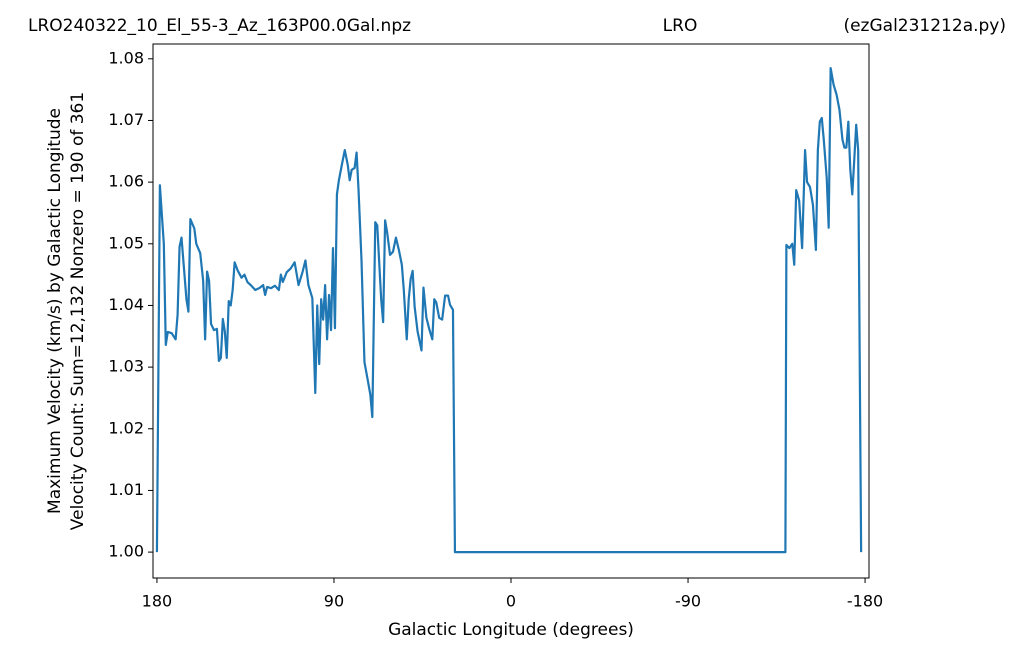 Image resolution: width=1024 pixels, height=658 pixels. What do you see at coordinates (511, 601) in the screenshot?
I see `x-tick-label: 0` at bounding box center [511, 601].